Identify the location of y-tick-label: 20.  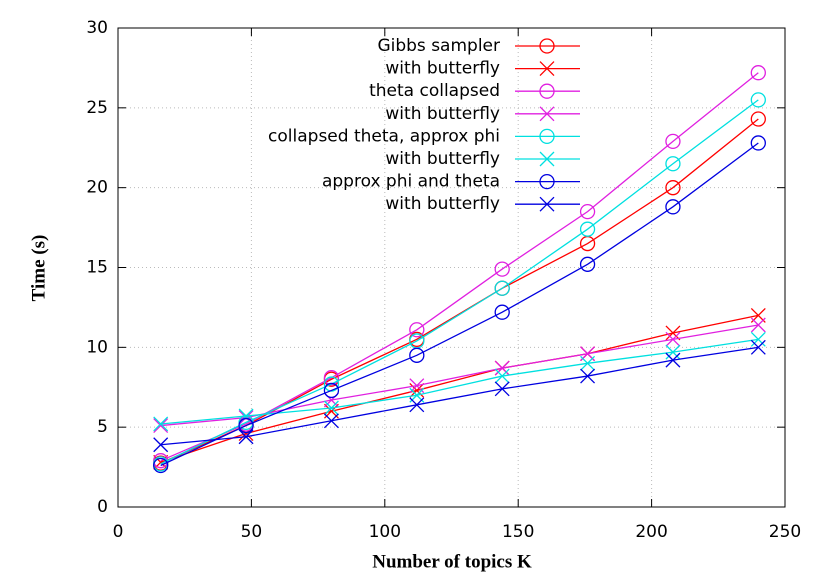
(97, 188).